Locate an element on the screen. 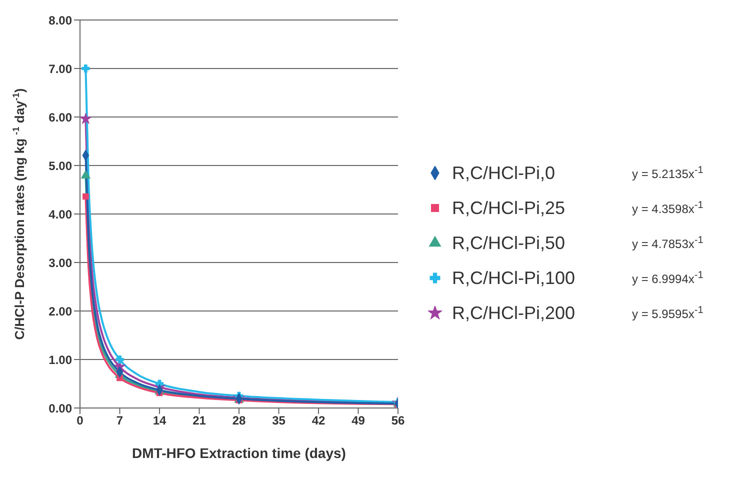  legend-label: R,C/HCl-Pi,50 is located at coordinates (509, 243).